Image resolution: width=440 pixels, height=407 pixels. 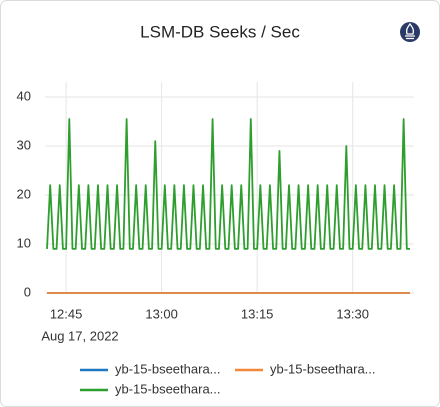 What do you see at coordinates (24, 193) in the screenshot?
I see `y-tick-label: 20` at bounding box center [24, 193].